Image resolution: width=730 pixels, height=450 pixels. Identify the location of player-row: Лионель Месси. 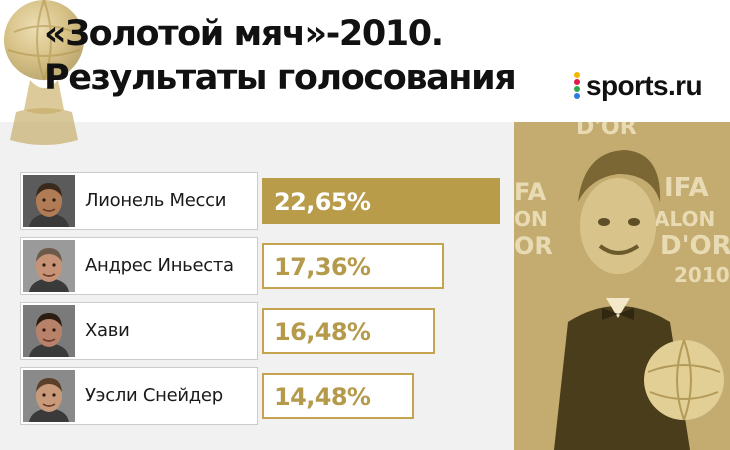
(139, 201).